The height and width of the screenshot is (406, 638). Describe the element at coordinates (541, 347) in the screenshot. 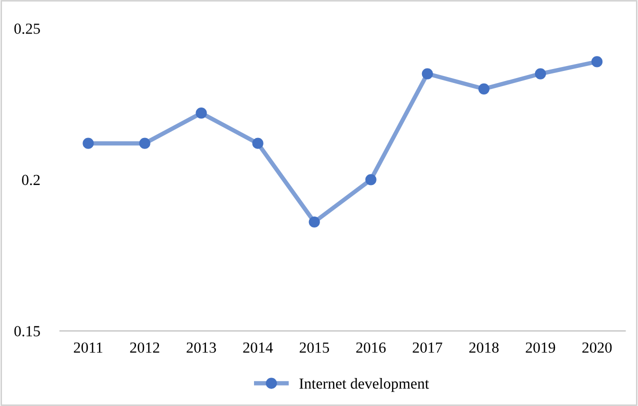

I see `x-tick-label: 2019` at that location.